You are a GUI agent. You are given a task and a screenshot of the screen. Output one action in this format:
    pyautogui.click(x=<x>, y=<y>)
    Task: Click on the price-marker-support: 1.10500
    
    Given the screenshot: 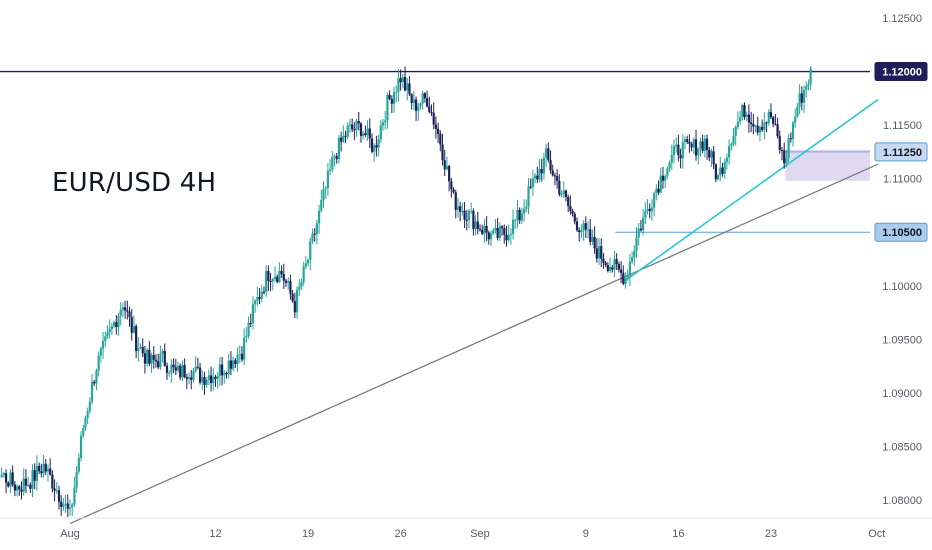 What is the action you would take?
    pyautogui.click(x=901, y=232)
    